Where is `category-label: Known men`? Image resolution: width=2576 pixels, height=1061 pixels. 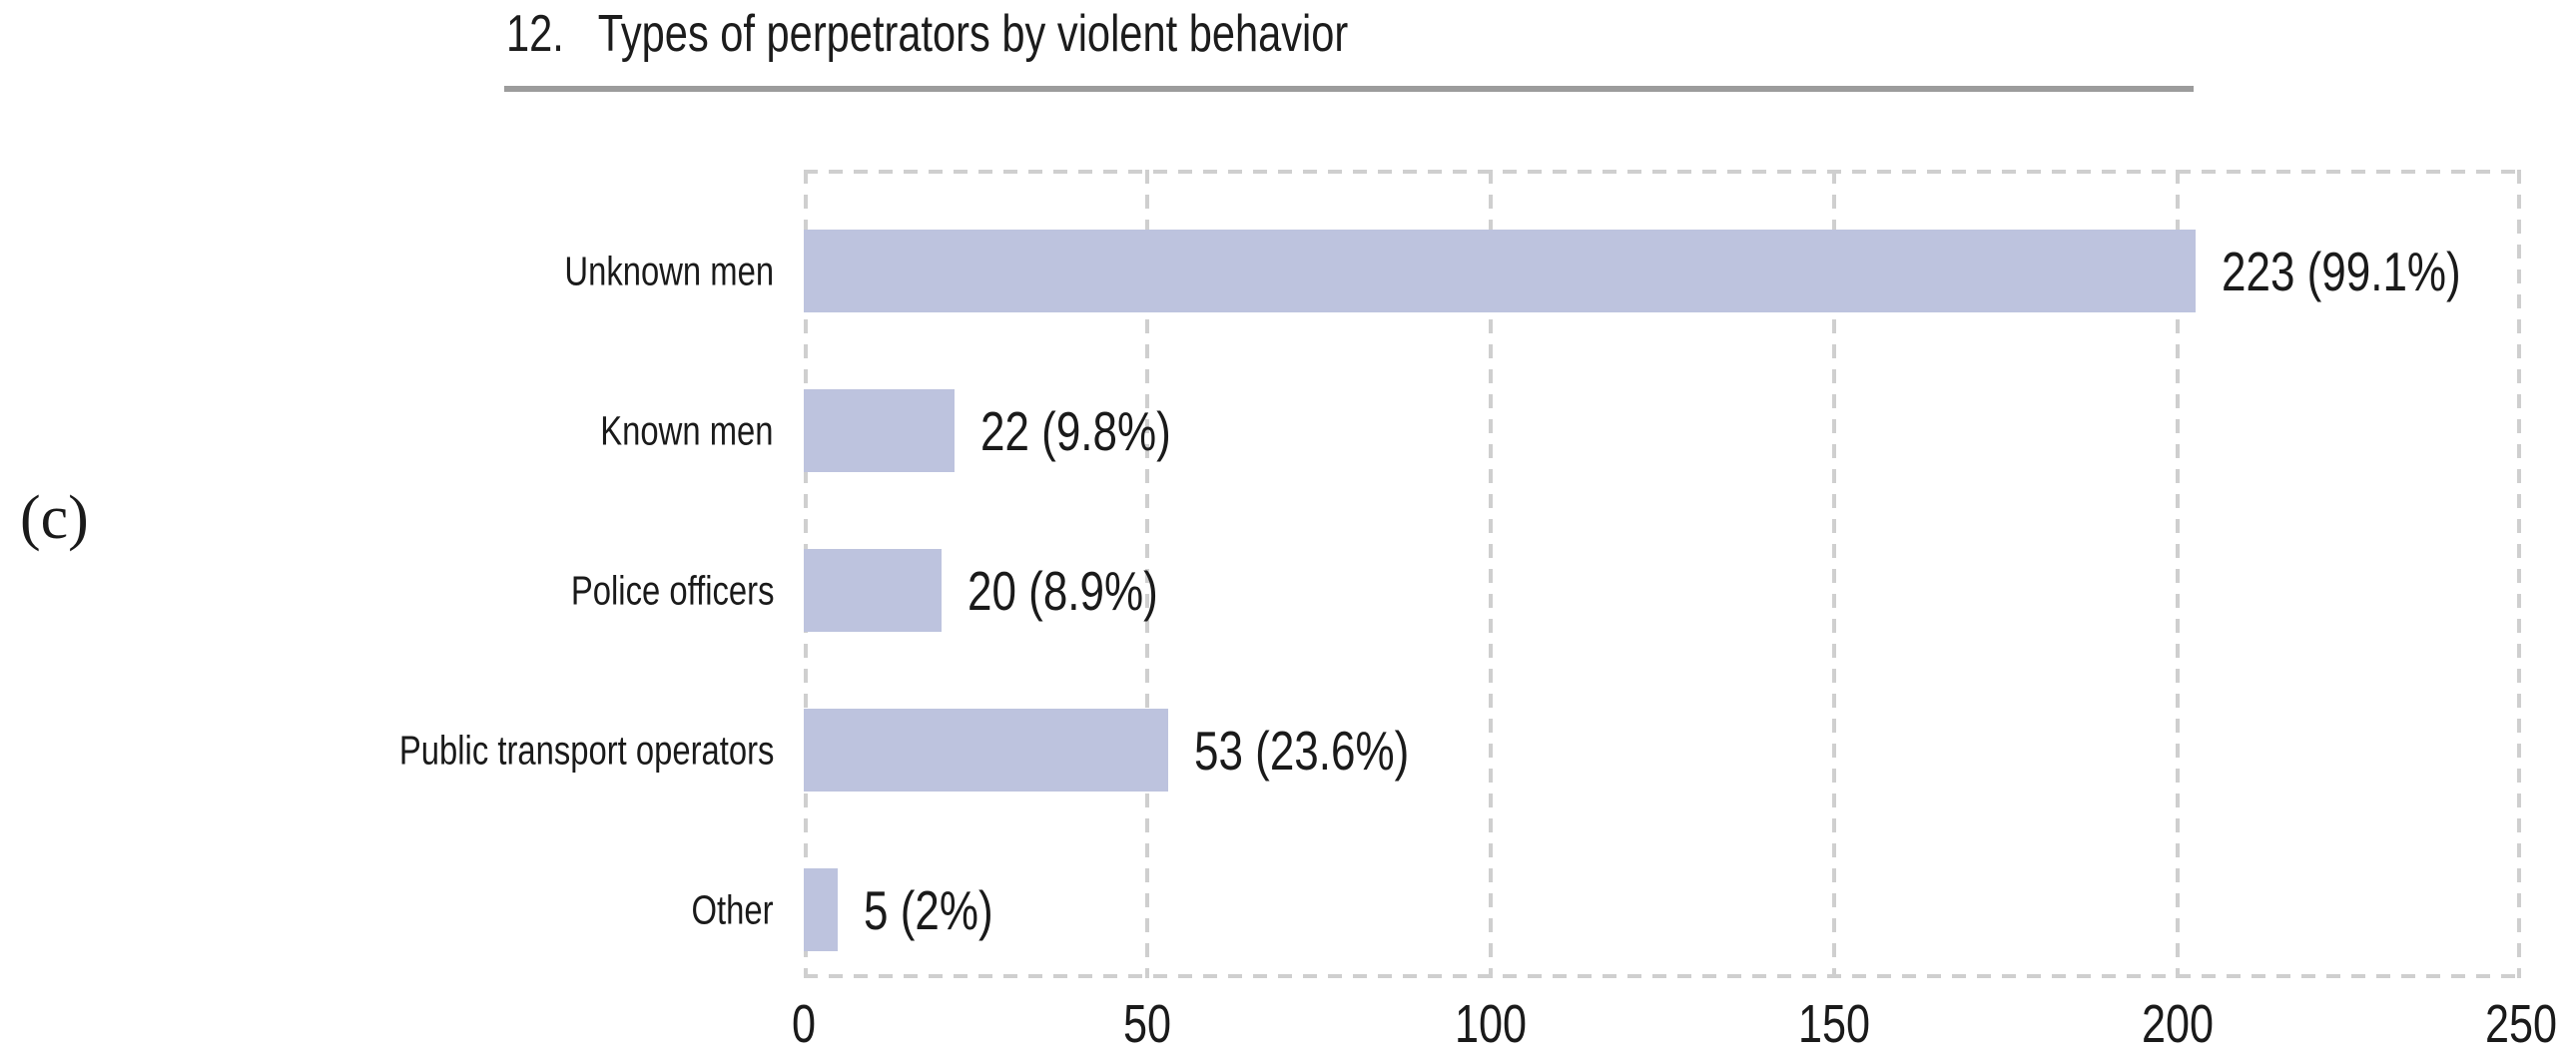 category-label: Known men is located at coordinates (687, 430).